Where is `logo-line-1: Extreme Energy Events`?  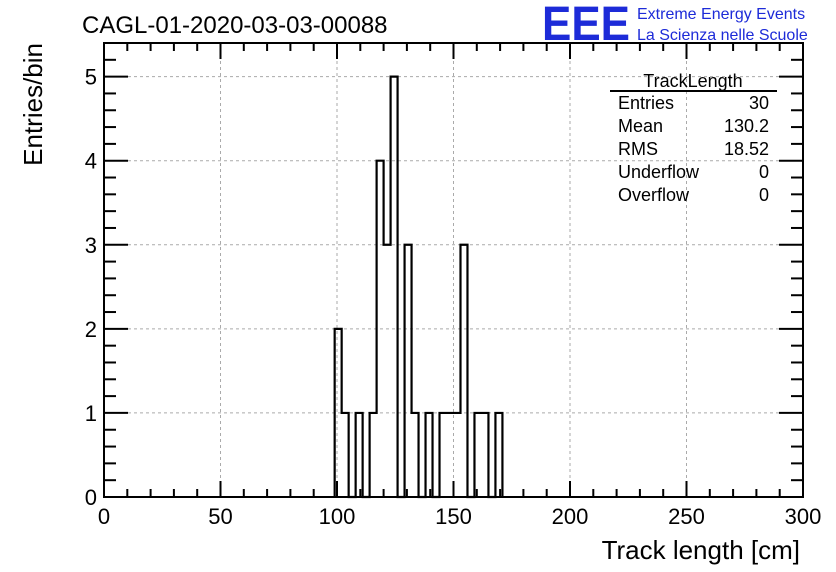
logo-line-1: Extreme Energy Events is located at coordinates (721, 14).